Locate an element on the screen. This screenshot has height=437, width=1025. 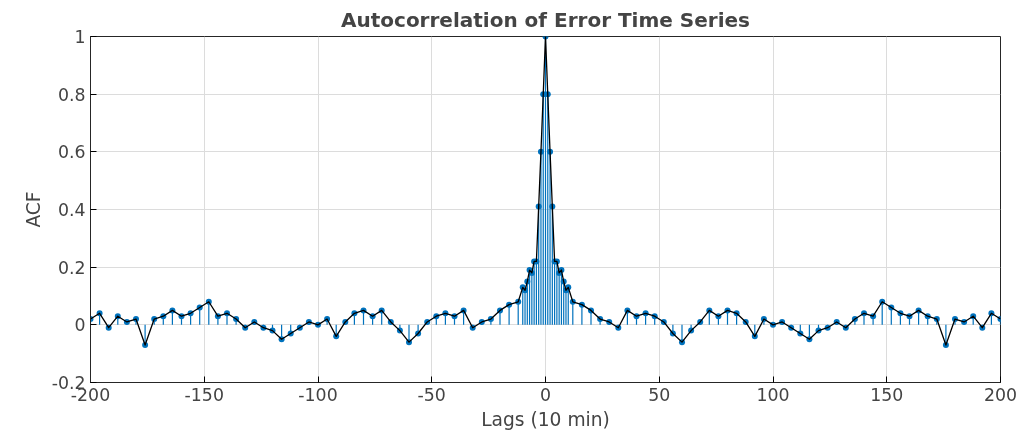
x-tick-label: 200 is located at coordinates (1000, 394).